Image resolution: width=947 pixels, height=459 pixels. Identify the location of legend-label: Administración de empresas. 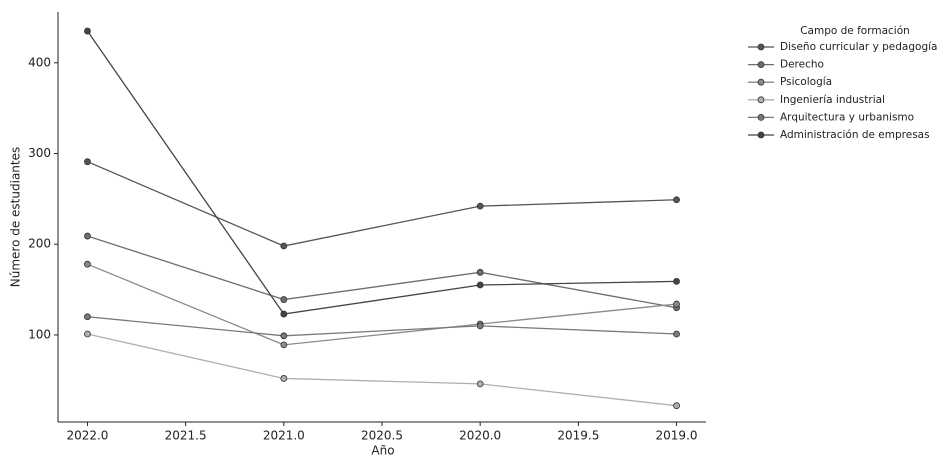
(855, 135).